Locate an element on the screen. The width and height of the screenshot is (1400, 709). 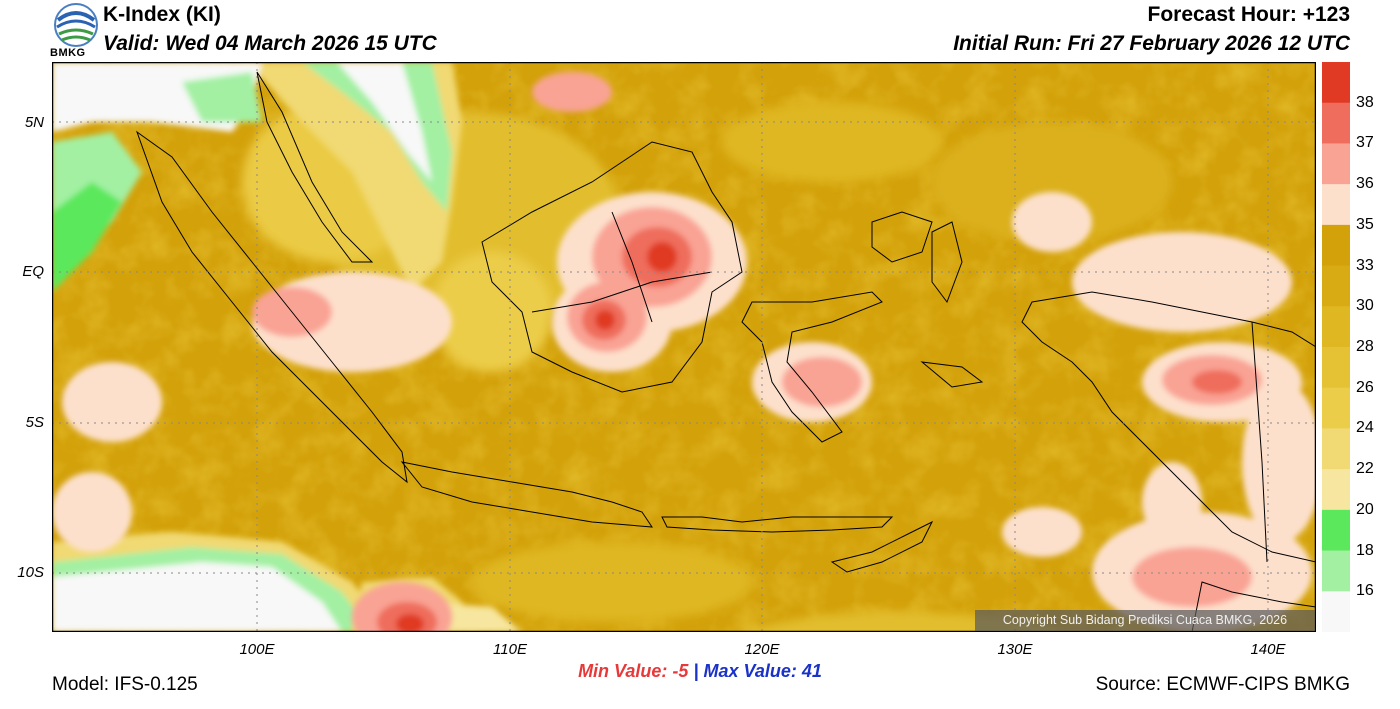
colorbar-label: 24 is located at coordinates (1365, 428).